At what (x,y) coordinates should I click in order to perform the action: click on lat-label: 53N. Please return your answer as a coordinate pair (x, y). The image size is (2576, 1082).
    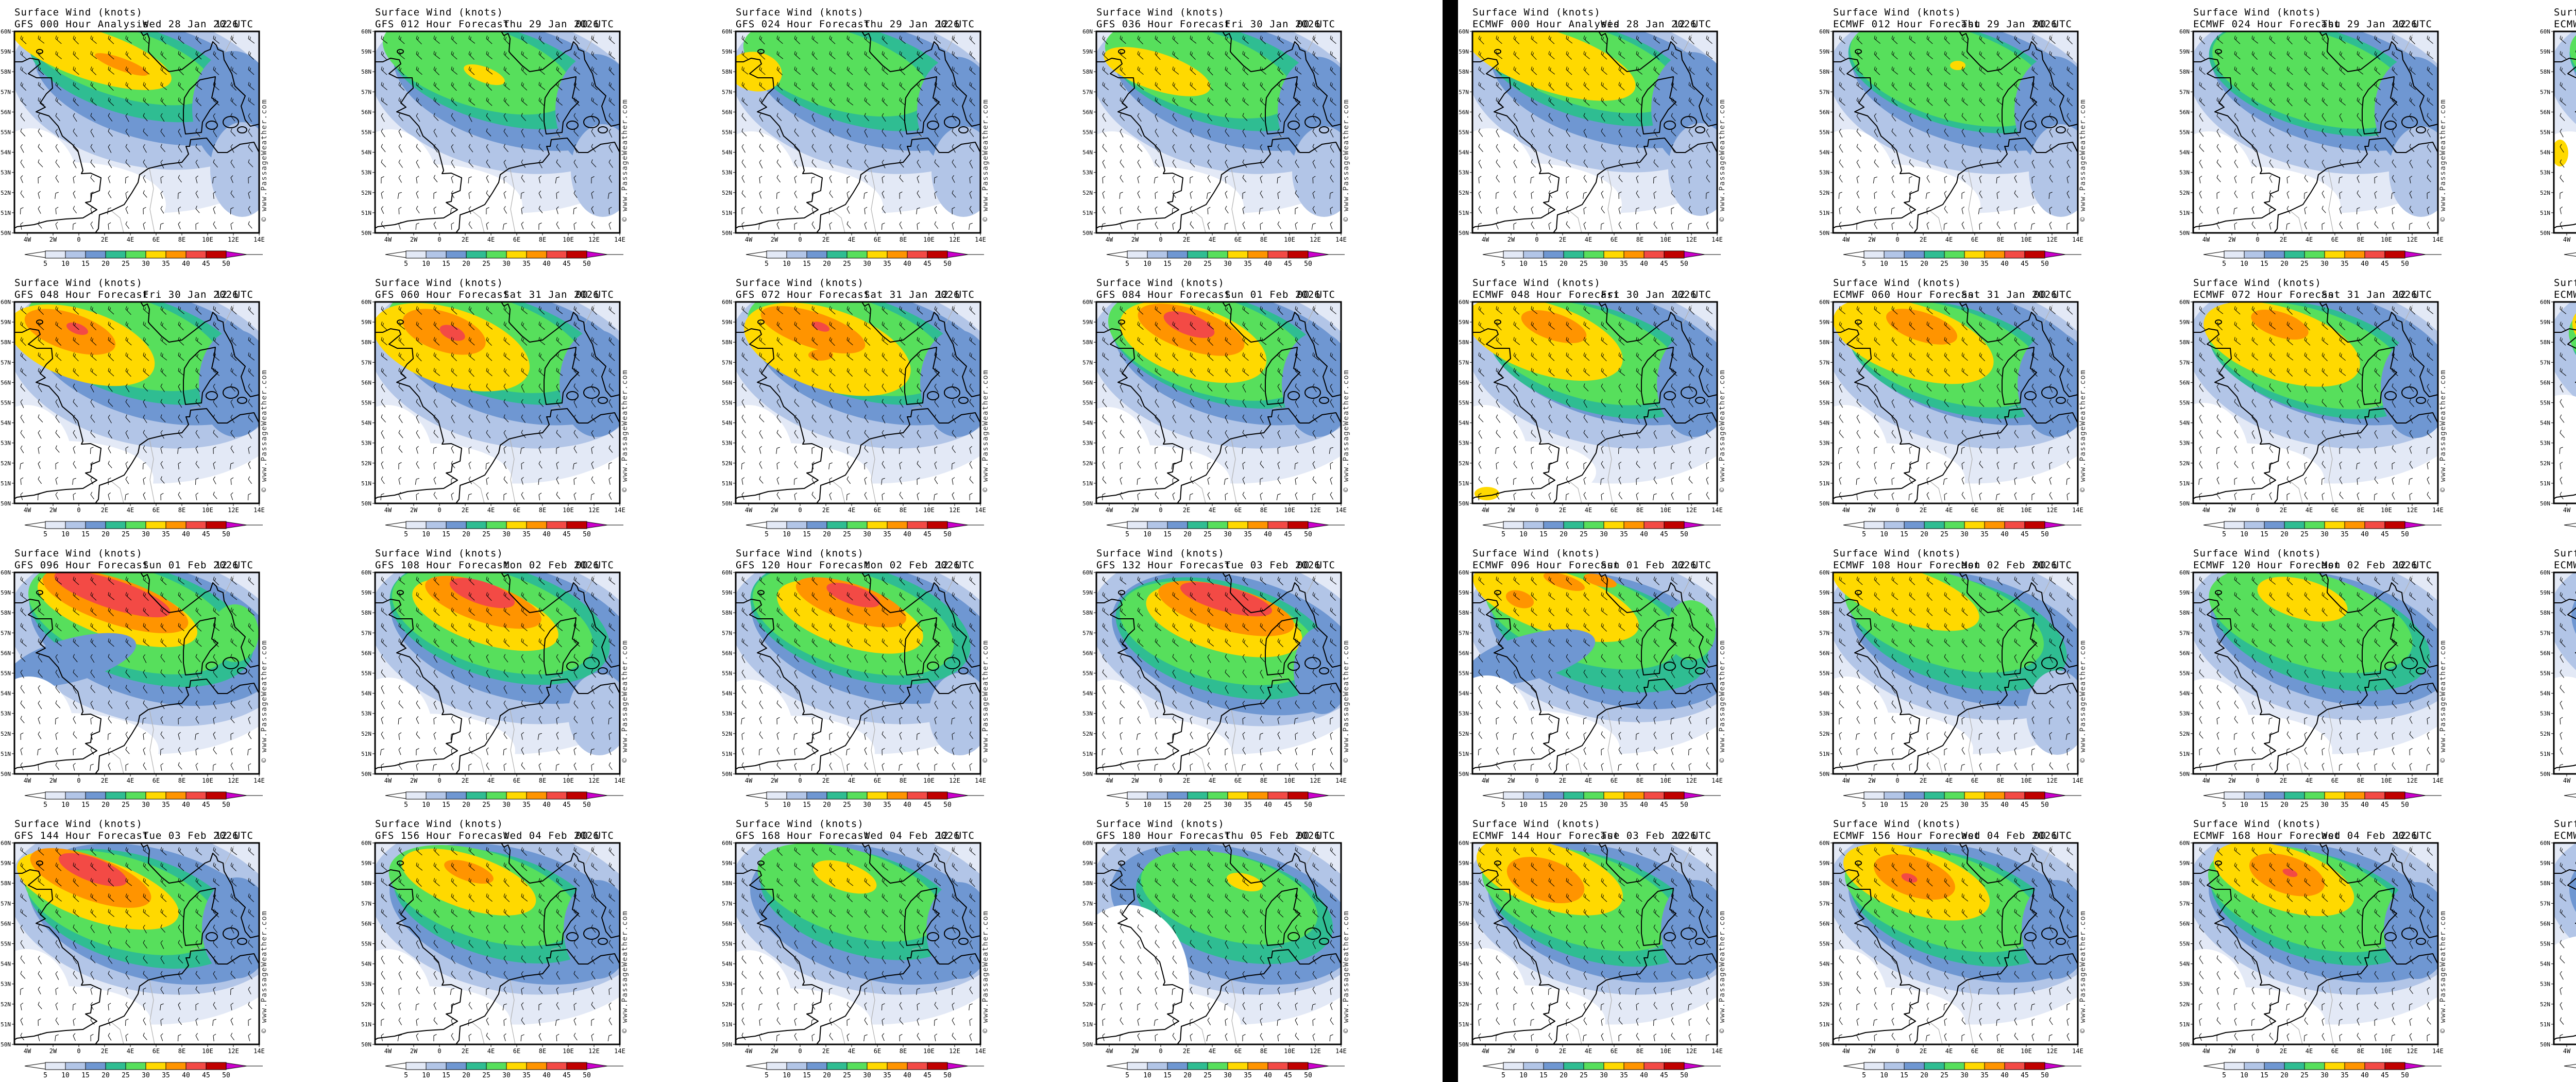
    Looking at the image, I should click on (1087, 984).